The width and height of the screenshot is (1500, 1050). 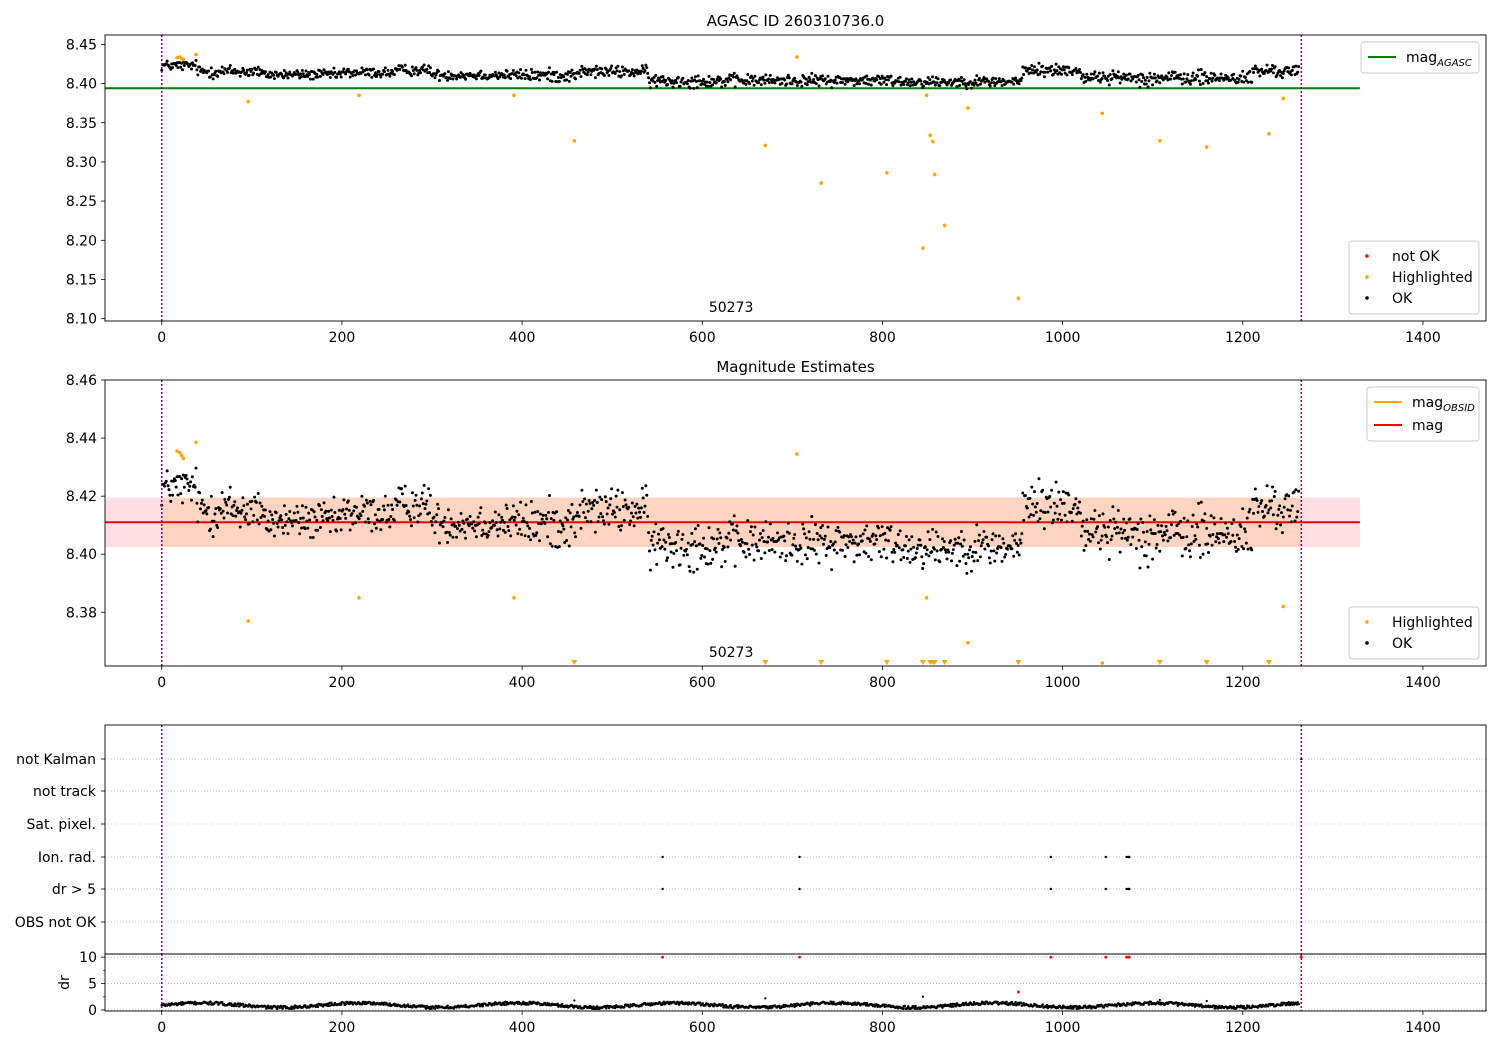 What do you see at coordinates (1063, 683) in the screenshot?
I see `x-tick-label: 1000` at bounding box center [1063, 683].